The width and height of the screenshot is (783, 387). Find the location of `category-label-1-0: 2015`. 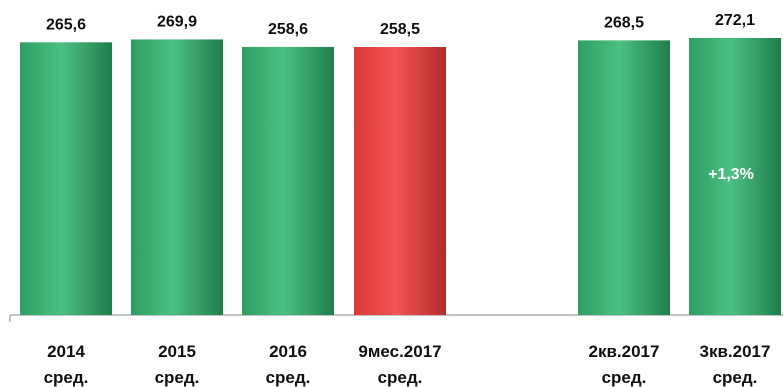

category-label-1-0: 2015 is located at coordinates (177, 351).